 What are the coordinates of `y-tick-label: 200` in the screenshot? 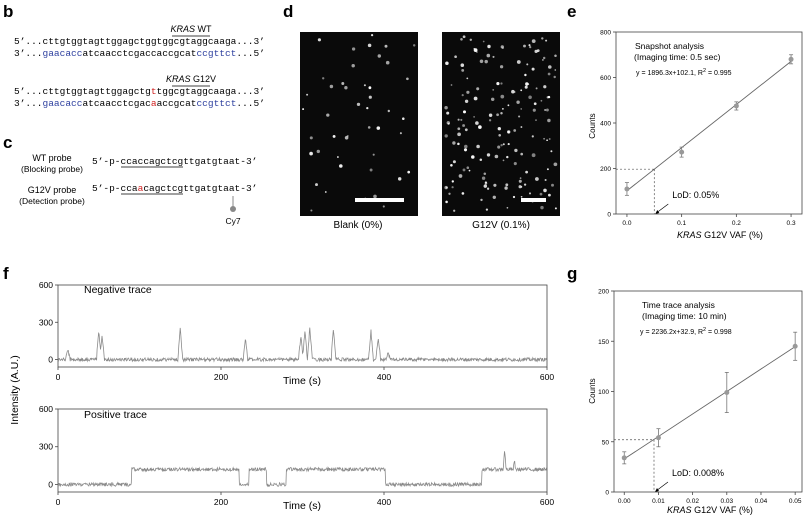 It's located at (603, 292).